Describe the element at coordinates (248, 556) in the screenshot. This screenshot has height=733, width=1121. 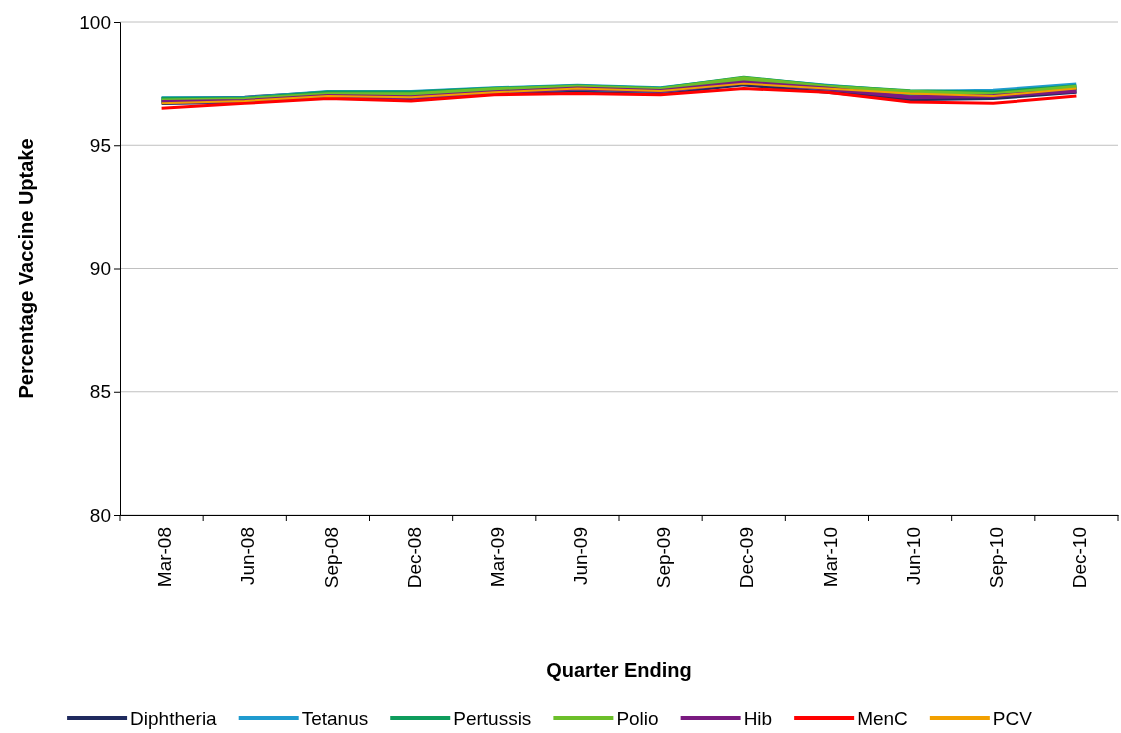
I see `x-tick-label: Jun-08` at that location.